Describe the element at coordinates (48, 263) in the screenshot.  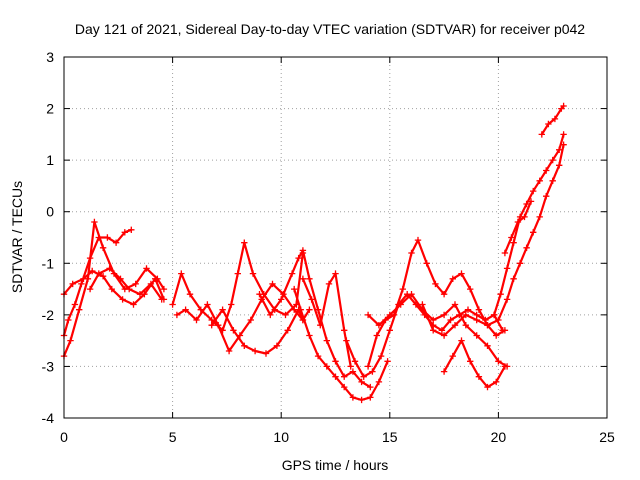
I see `y-tick-label: -1` at that location.